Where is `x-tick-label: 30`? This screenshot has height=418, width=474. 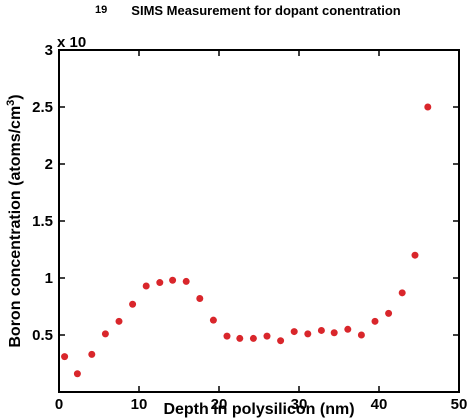 x-tick-label: 30 is located at coordinates (299, 404).